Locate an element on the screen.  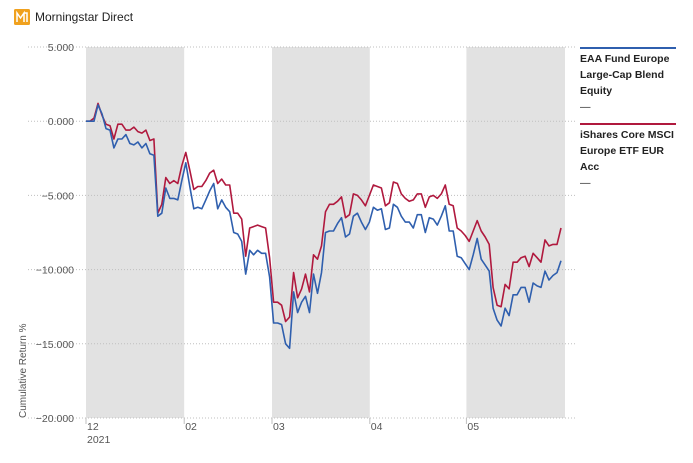
legend-item-fund: EAA Fund Europe Large-Cap Blend Equity — is located at coordinates (628, 81).